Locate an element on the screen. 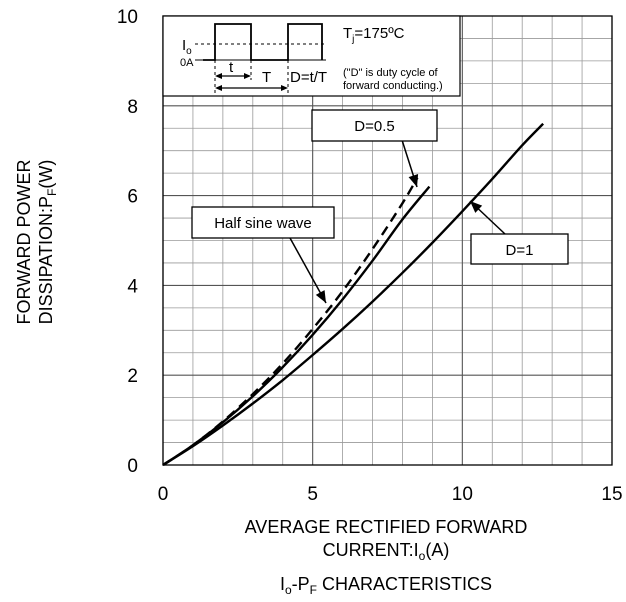  y-axis-label-line2: DISSIPATION:PF(W) is located at coordinates (47, 242).